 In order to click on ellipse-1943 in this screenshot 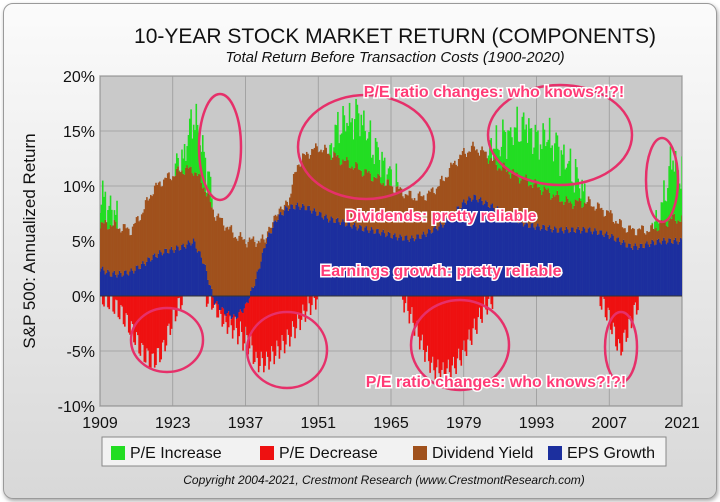, I will do `click(287, 350)`.